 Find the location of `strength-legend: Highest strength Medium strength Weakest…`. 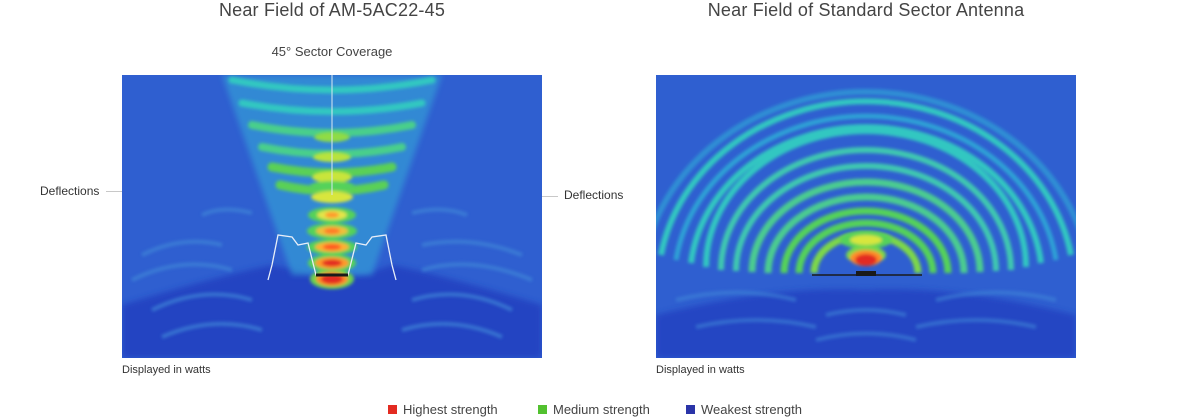

strength-legend: Highest strength Medium strength Weakest… is located at coordinates (600, 411).